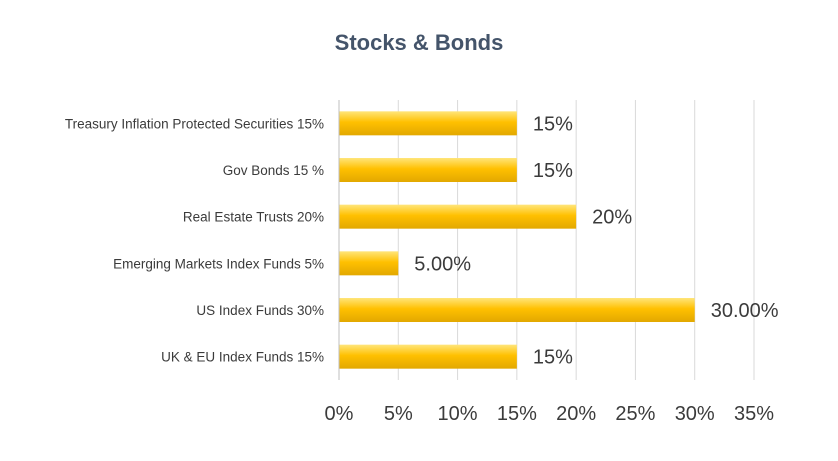 The height and width of the screenshot is (461, 838). I want to click on x-tick-label: 35%, so click(754, 414).